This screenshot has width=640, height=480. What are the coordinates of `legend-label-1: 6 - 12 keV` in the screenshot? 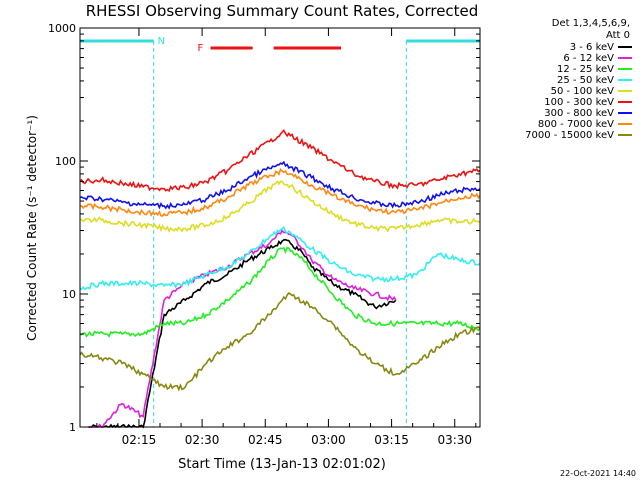 It's located at (588, 58).